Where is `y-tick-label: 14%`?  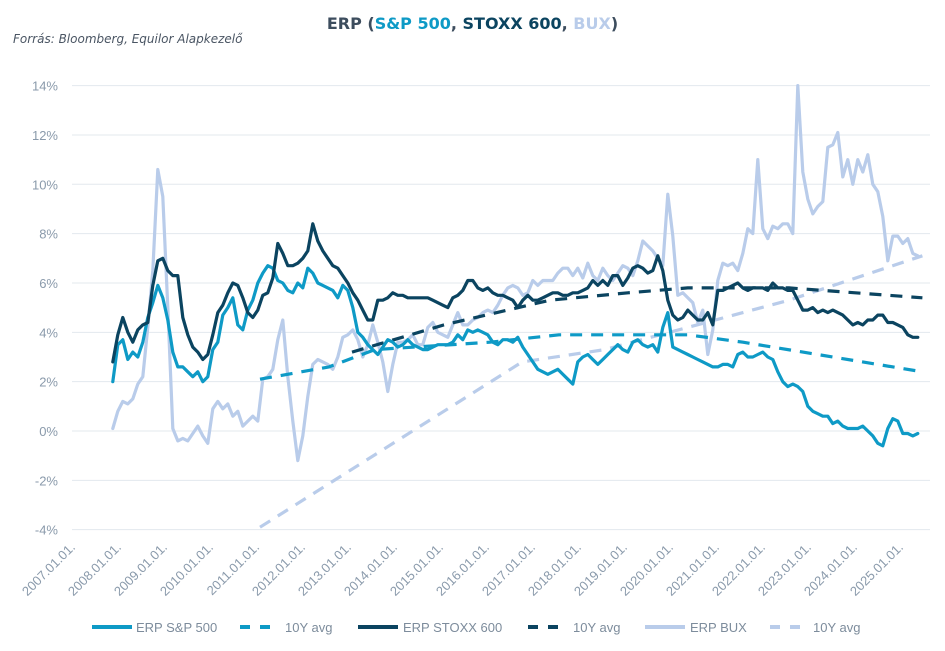 y-tick-label: 14% is located at coordinates (45, 86).